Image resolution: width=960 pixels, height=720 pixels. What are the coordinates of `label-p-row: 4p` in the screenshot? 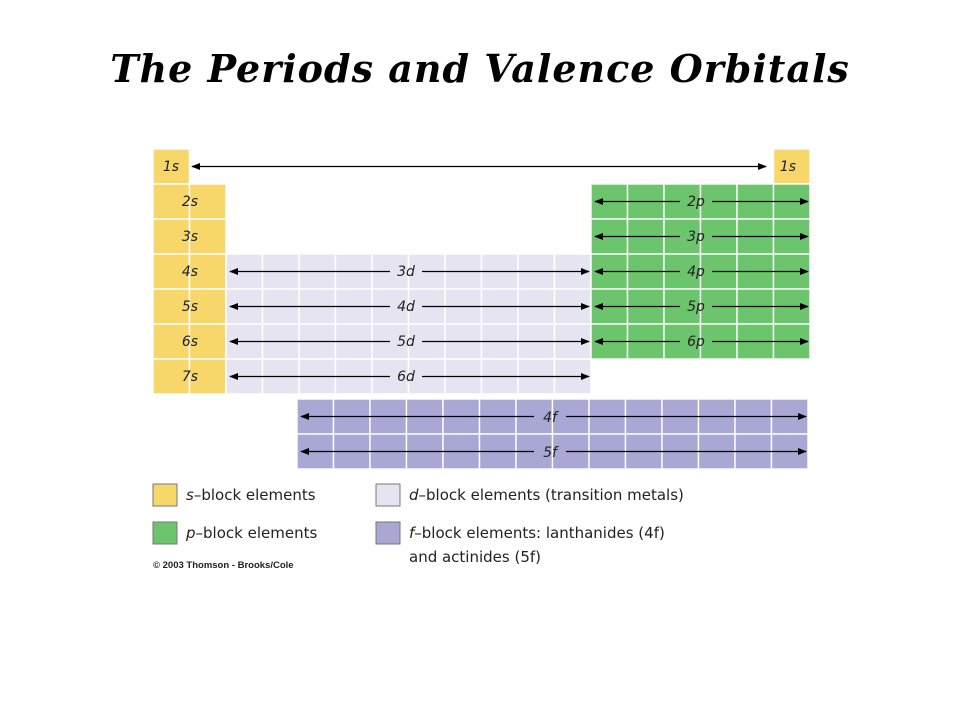 It's located at (696, 272).